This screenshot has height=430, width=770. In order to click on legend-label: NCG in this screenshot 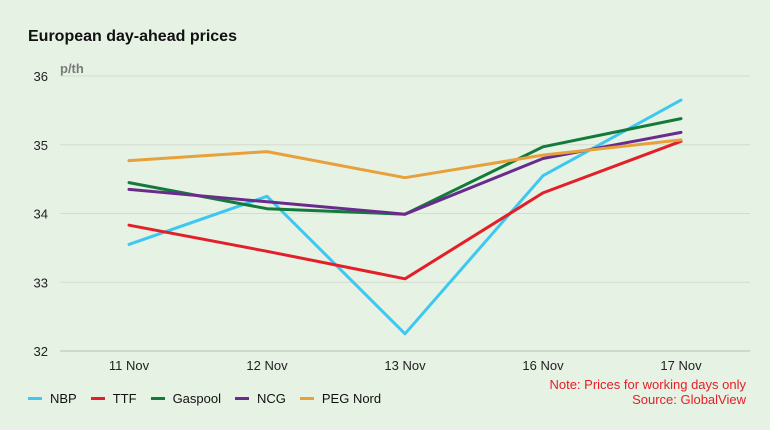, I will do `click(271, 398)`.